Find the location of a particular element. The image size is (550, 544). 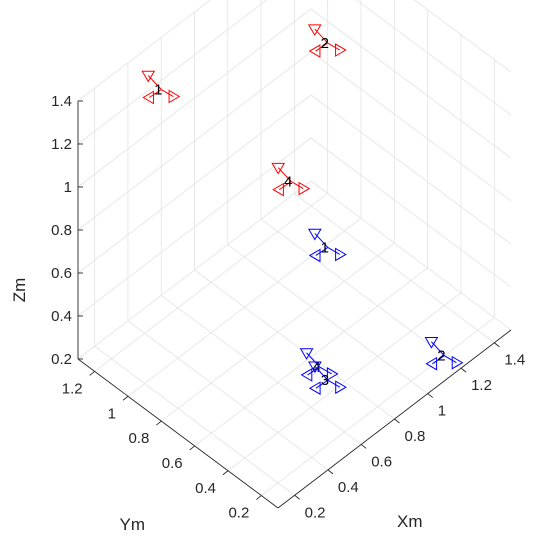

y-axis-line is located at coordinates (178, 433).